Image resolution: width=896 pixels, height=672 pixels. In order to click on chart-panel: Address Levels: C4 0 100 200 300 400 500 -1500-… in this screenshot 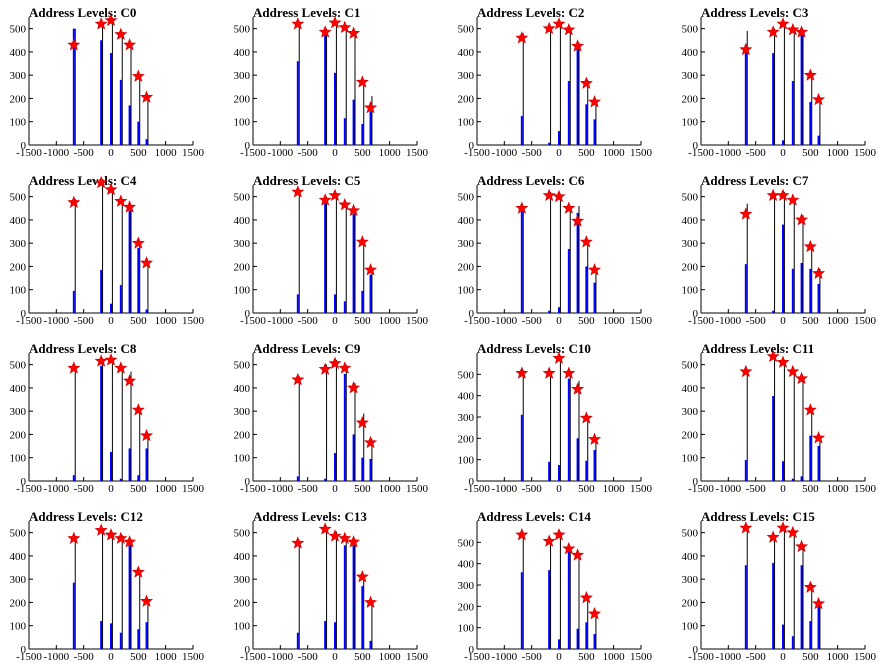, I will do `click(112, 252)`.